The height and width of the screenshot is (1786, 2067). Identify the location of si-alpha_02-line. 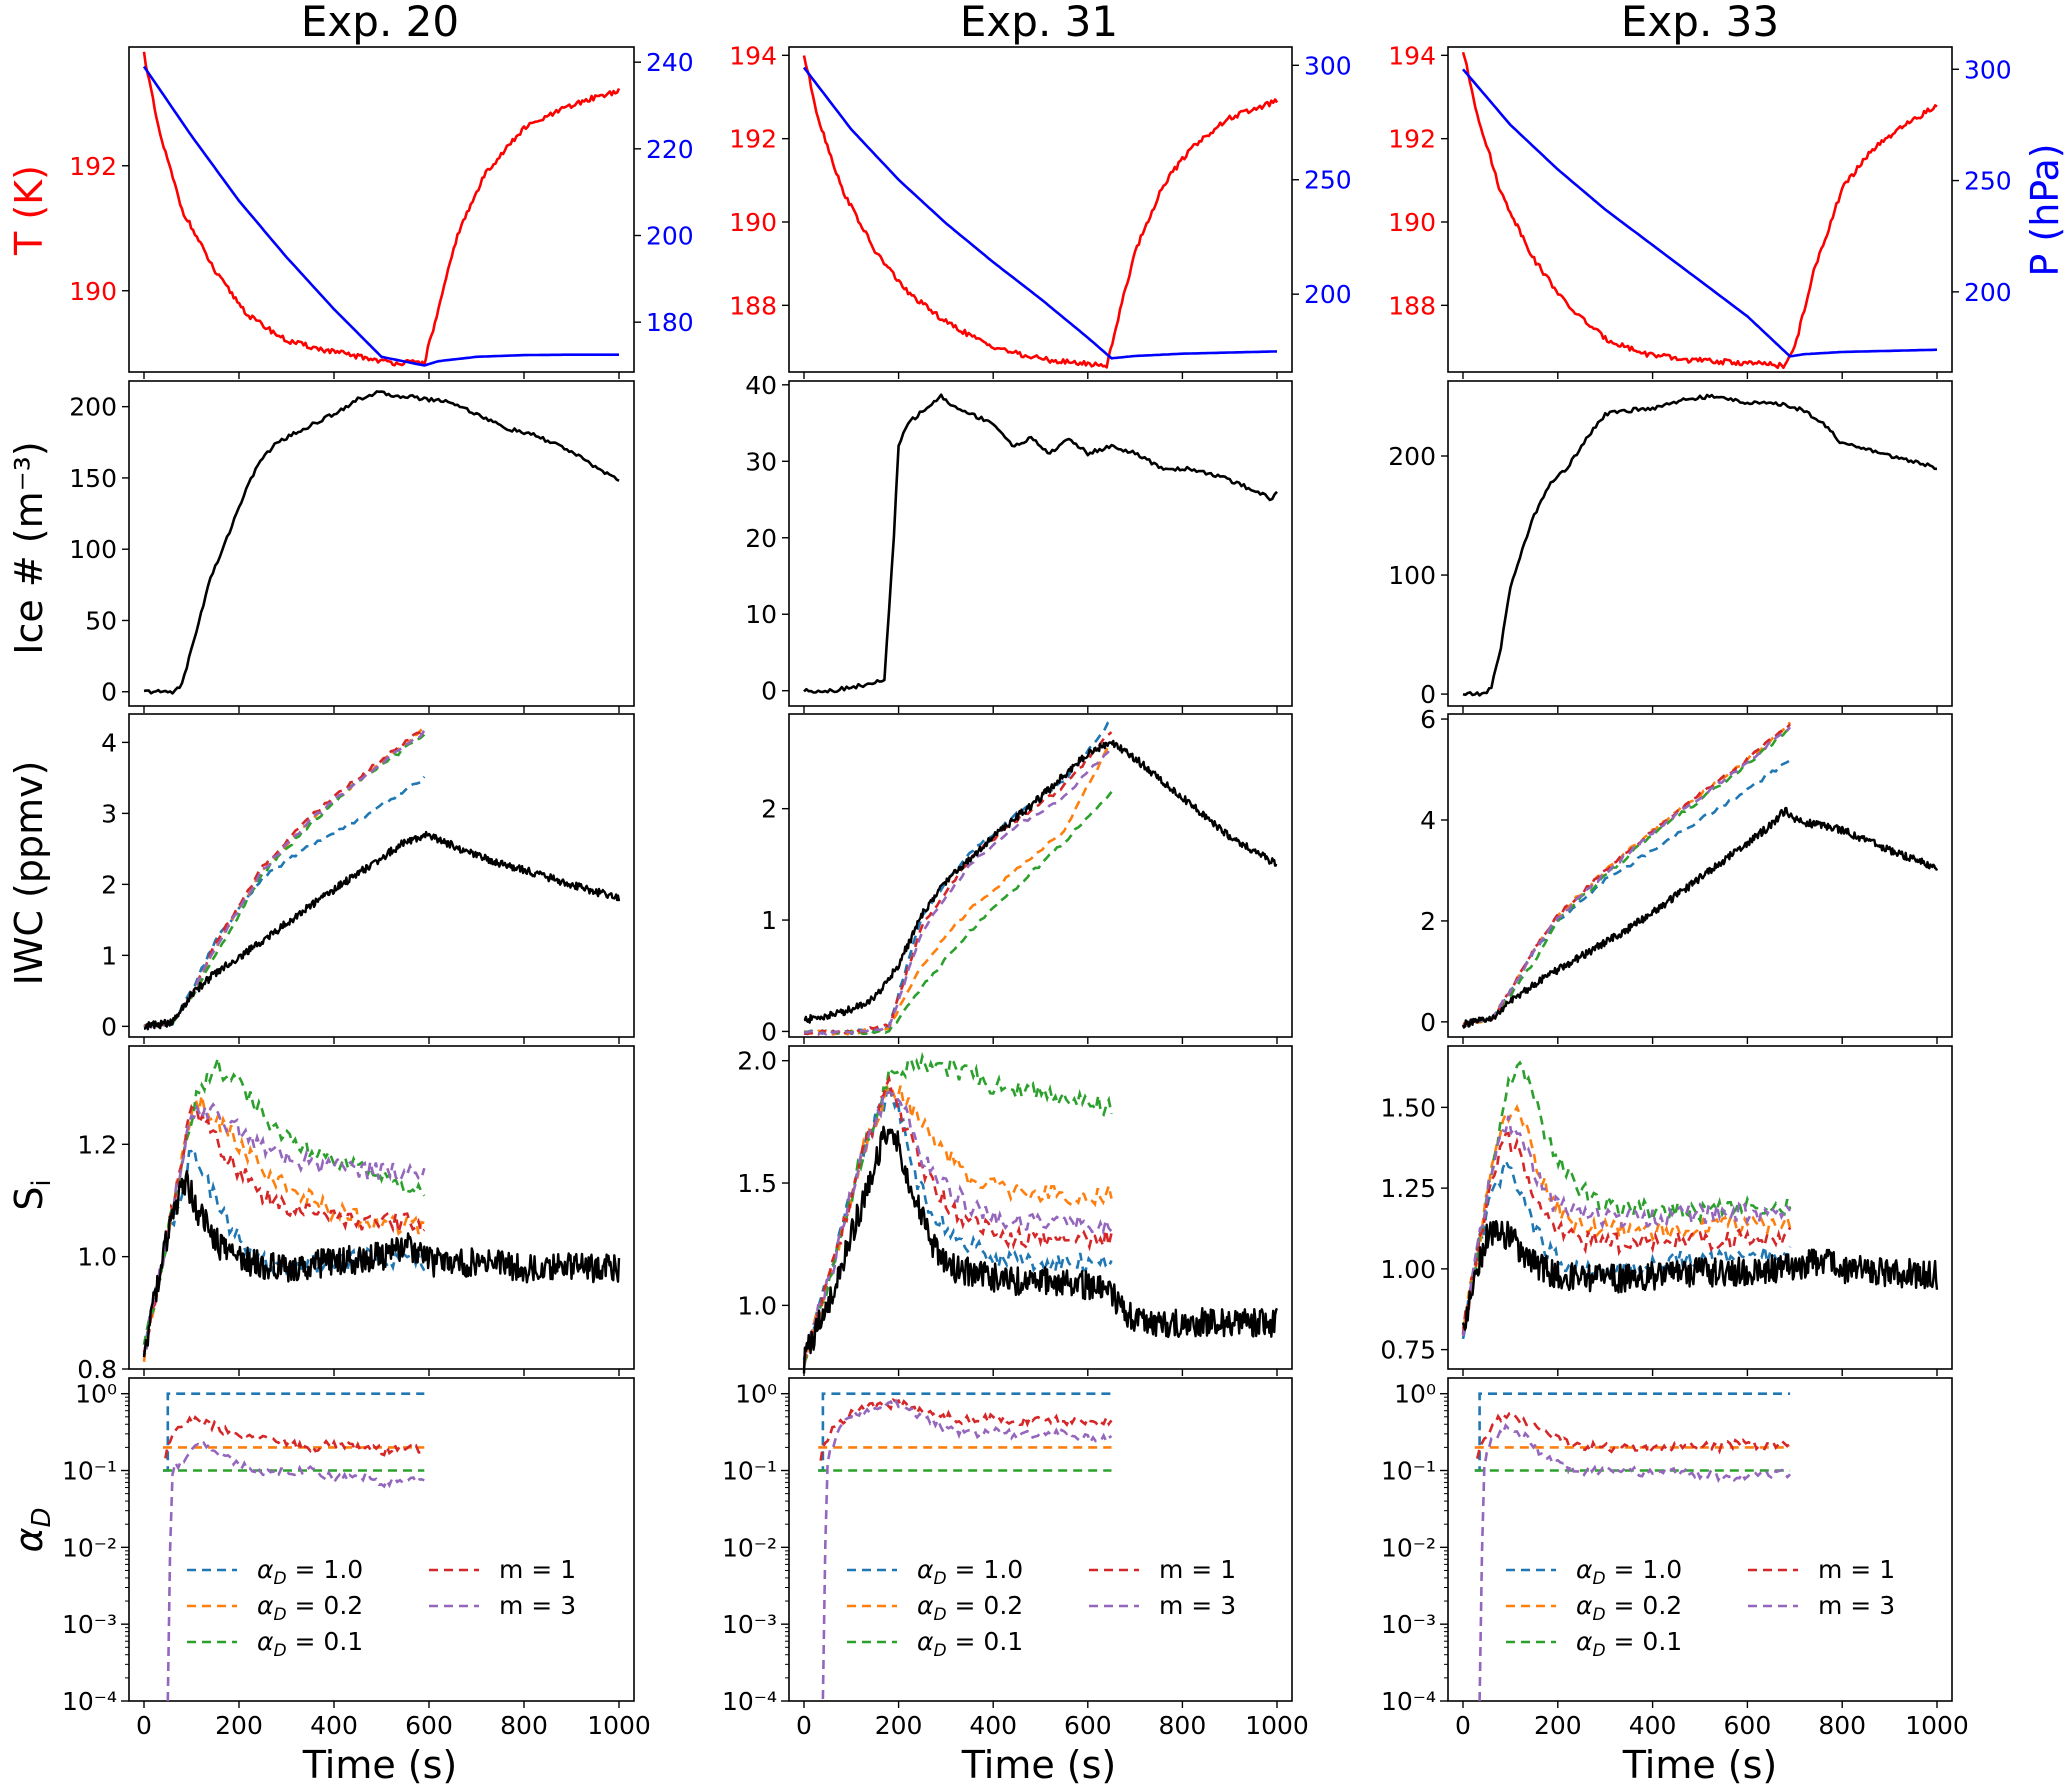
(283, 1228).